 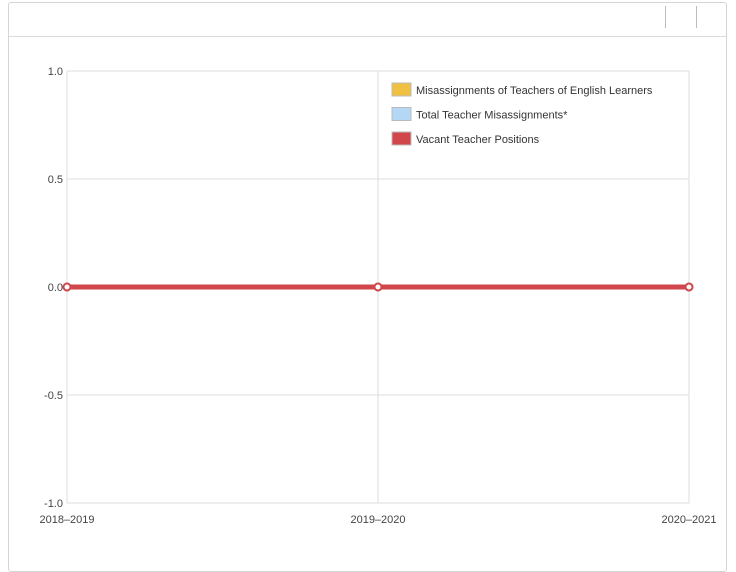 I want to click on y-tick-label: 0.5, so click(x=55, y=180).